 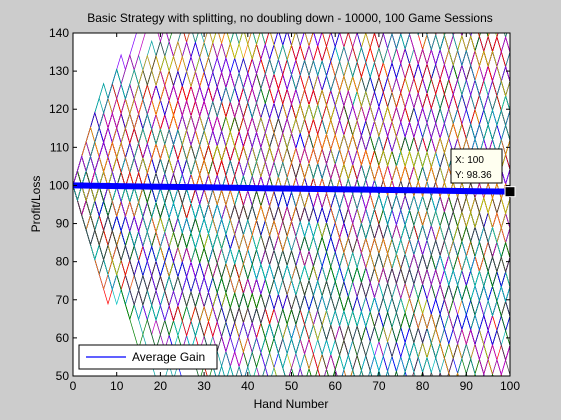 I want to click on y-tick-label: 70, so click(x=63, y=300).